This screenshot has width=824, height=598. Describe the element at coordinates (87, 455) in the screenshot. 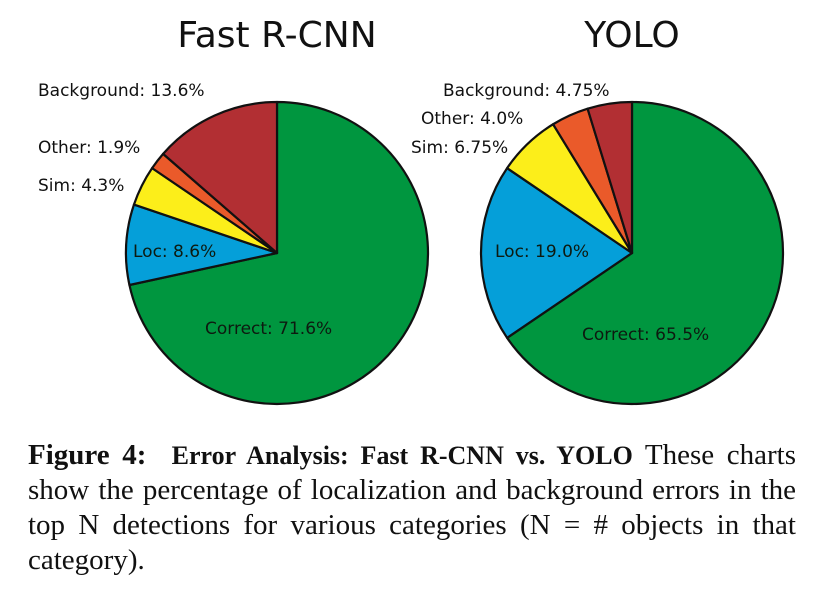

I see `figure-label: Figure 4:` at that location.